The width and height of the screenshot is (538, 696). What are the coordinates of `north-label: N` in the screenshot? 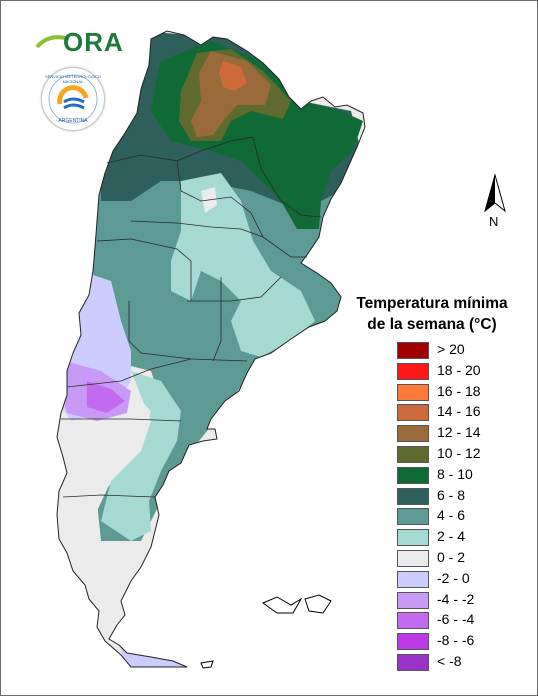 It's located at (494, 221).